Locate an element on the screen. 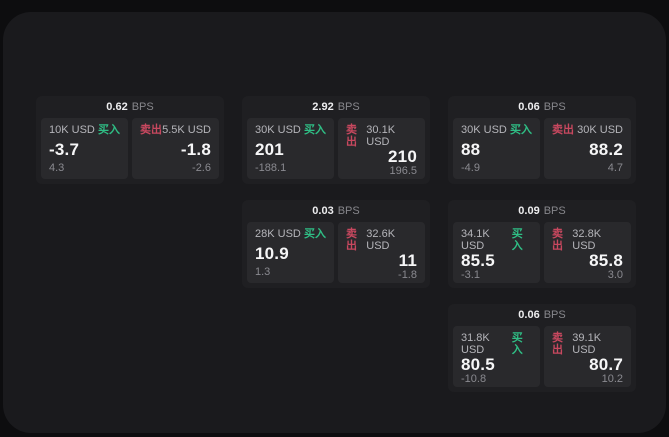 The width and height of the screenshot is (669, 437). buy-amount: 34.1K USD is located at coordinates (475, 240).